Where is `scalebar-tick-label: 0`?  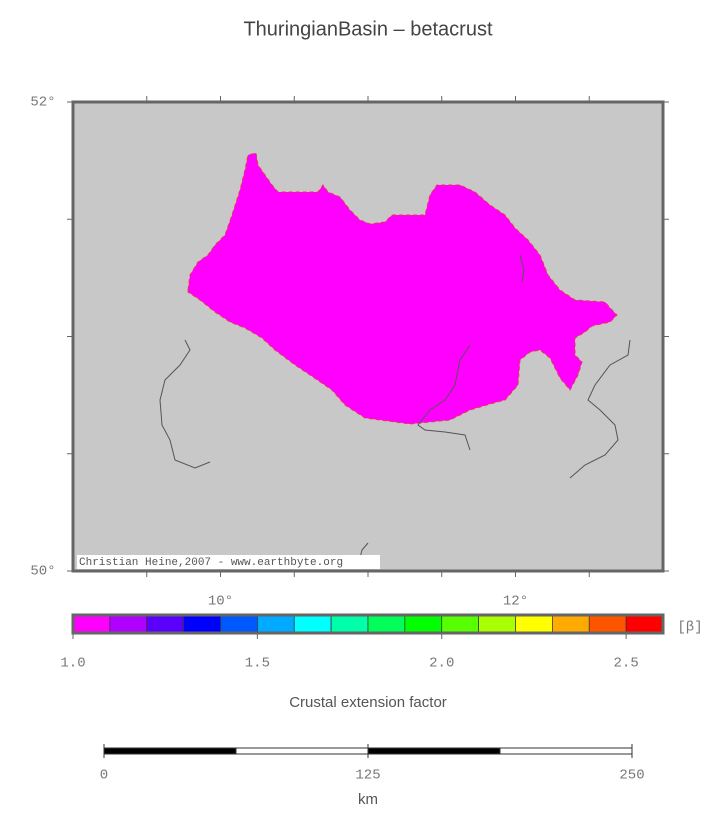 scalebar-tick-label: 0 is located at coordinates (104, 776).